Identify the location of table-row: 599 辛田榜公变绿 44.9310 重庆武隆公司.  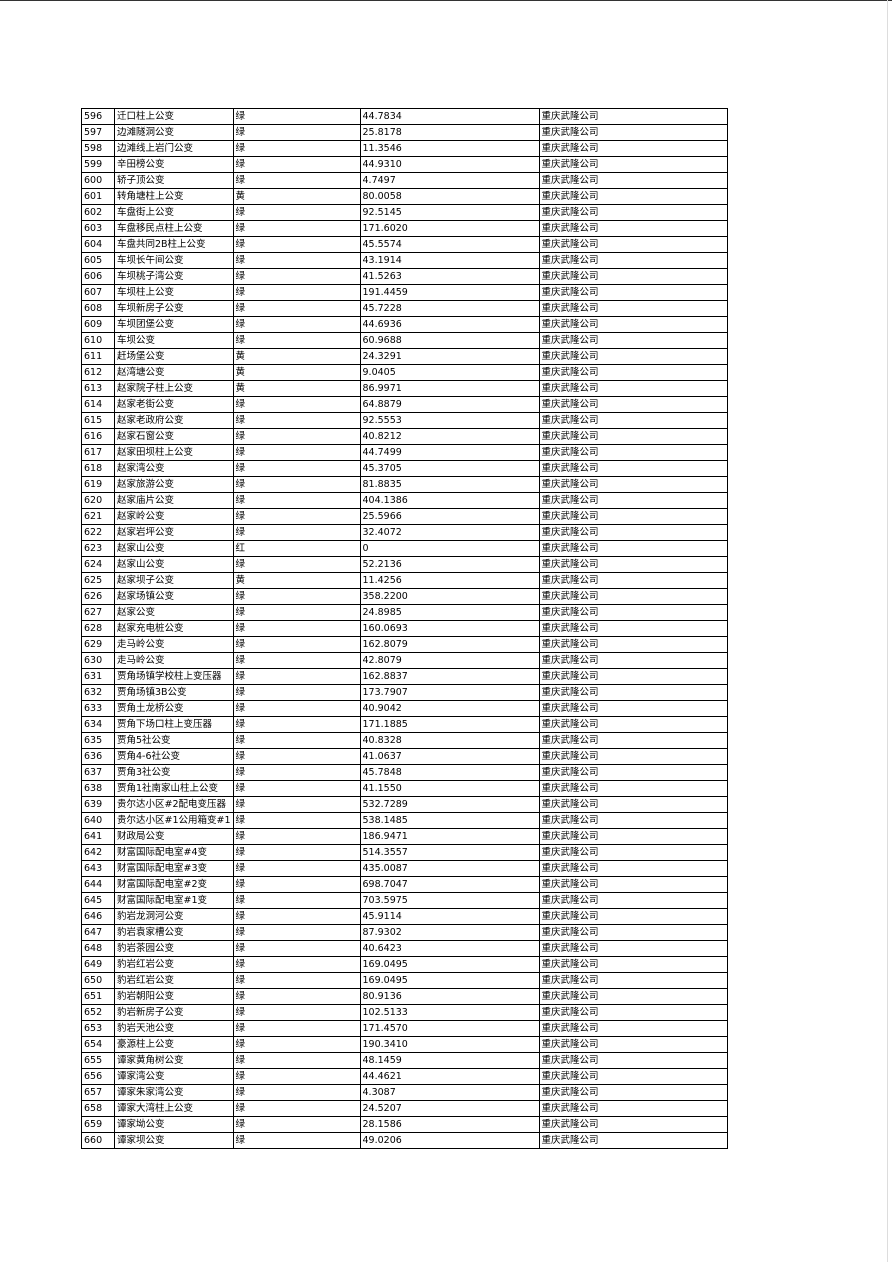
(404, 164).